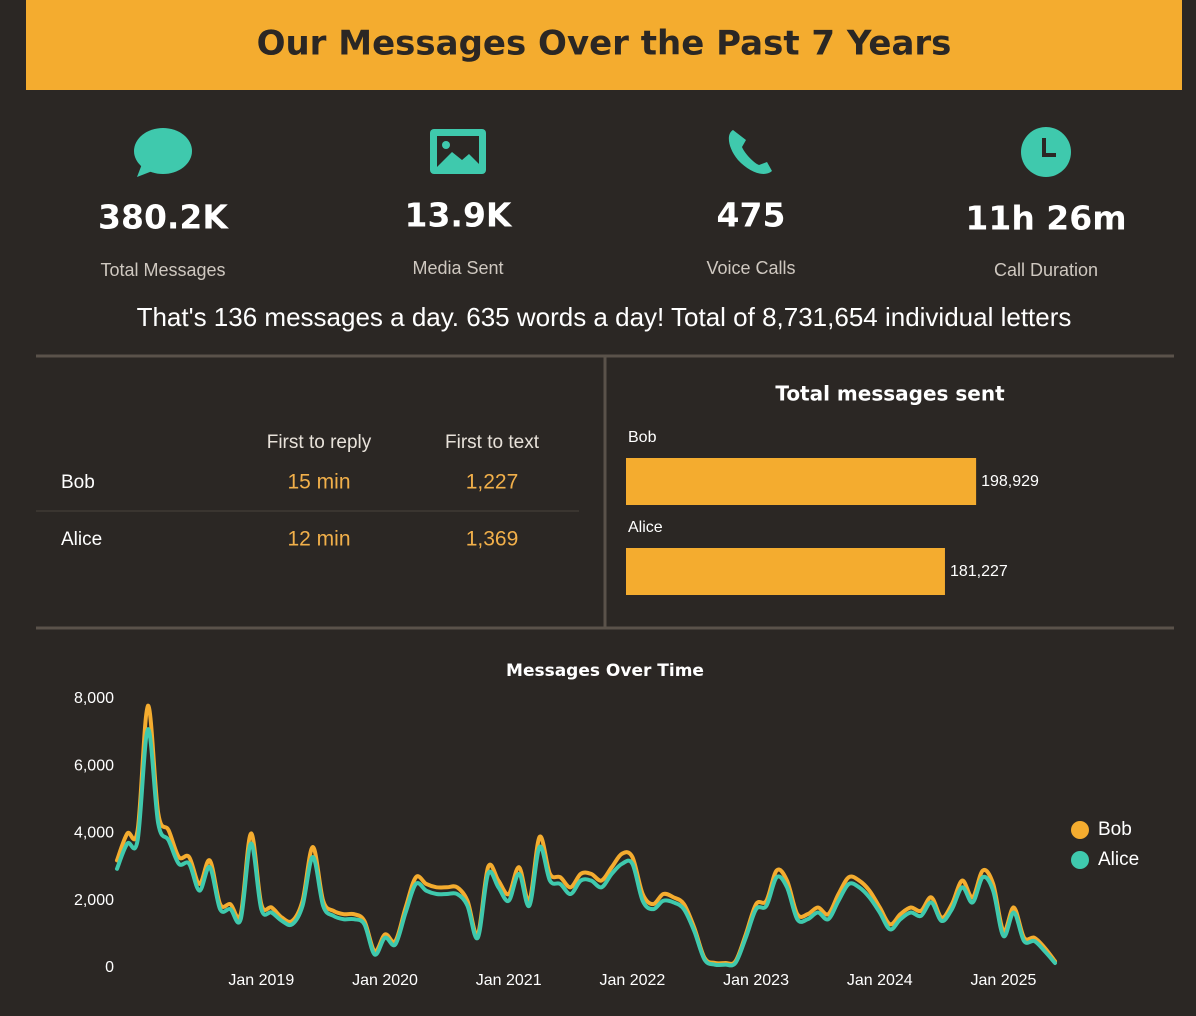 The height and width of the screenshot is (1016, 1196). Describe the element at coordinates (979, 571) in the screenshot. I see `bar-value-label: 181,227` at that location.